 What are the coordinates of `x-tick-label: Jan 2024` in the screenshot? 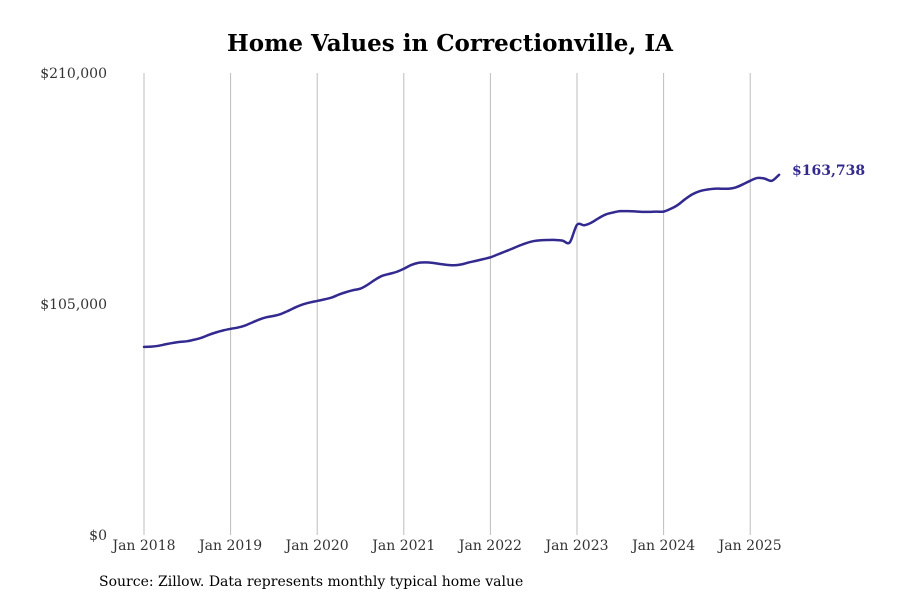 It's located at (662, 546).